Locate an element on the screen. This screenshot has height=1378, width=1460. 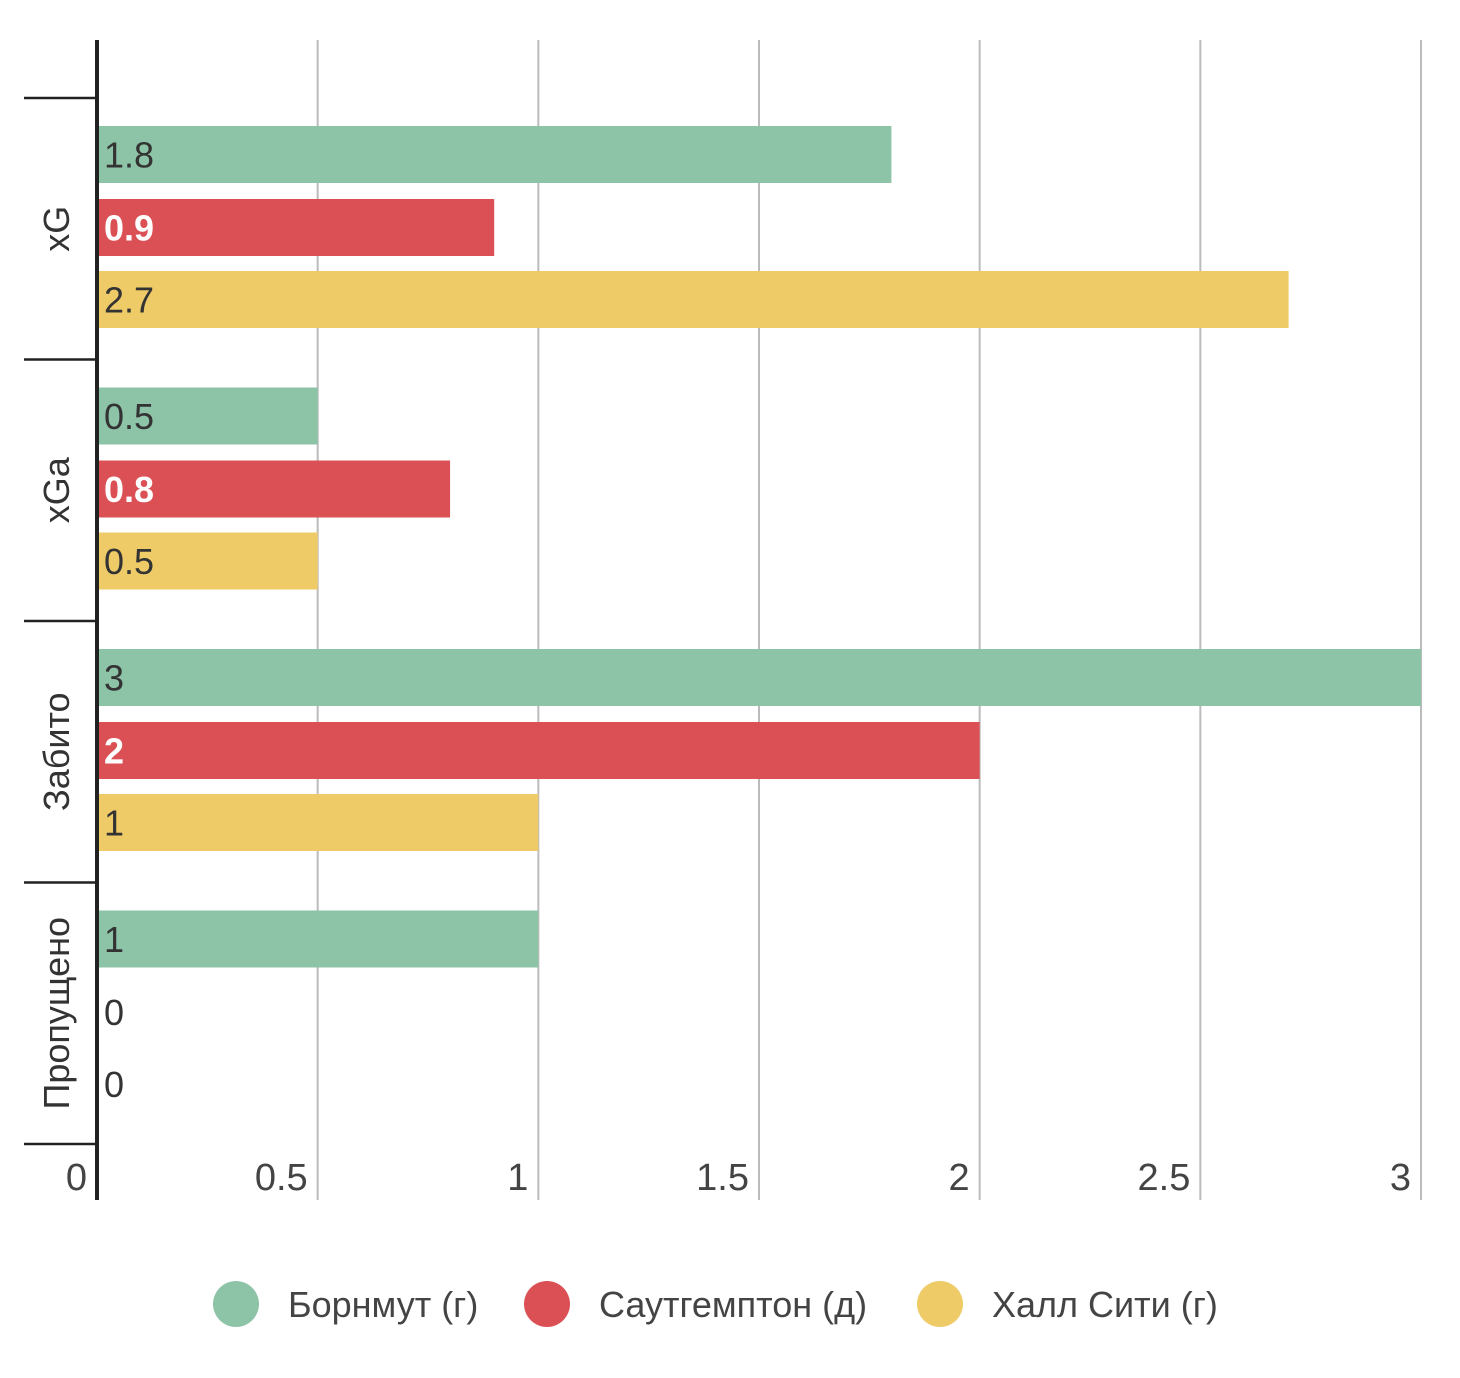
legend-label: Халл Сити (г) is located at coordinates (1105, 1304).